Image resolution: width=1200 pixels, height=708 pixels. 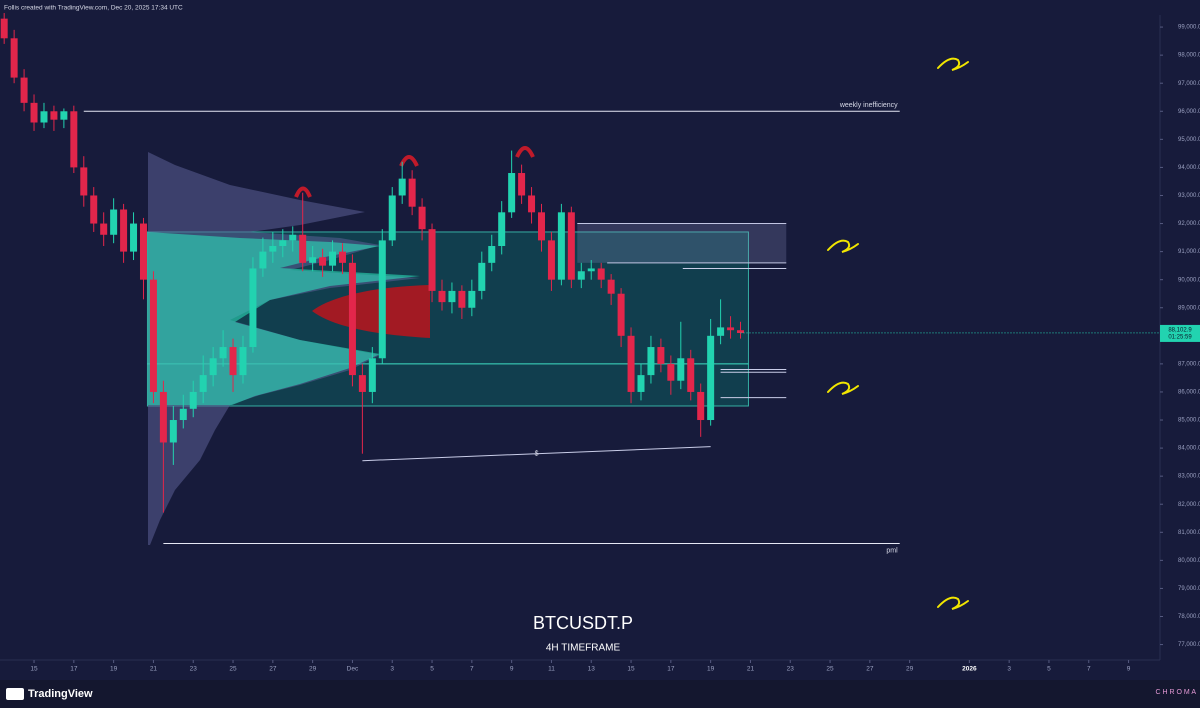 What do you see at coordinates (1180, 338) in the screenshot?
I see `countdown: 01:25:59` at bounding box center [1180, 338].